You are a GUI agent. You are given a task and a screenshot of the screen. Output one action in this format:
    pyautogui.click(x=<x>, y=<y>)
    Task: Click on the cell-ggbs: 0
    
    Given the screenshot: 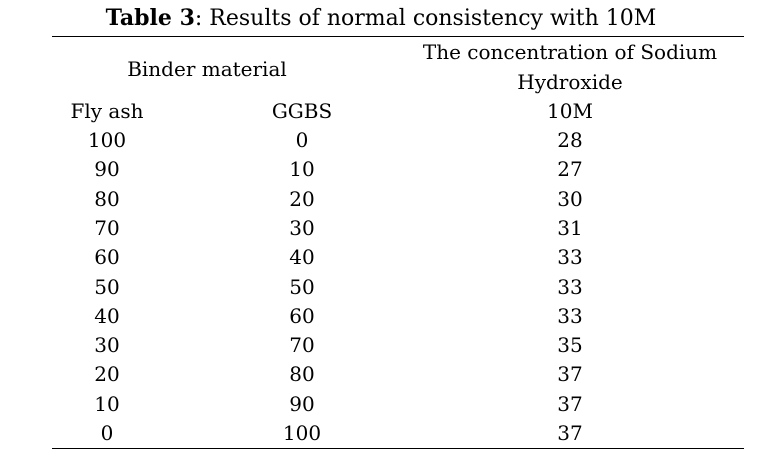 What is the action you would take?
    pyautogui.click(x=302, y=140)
    